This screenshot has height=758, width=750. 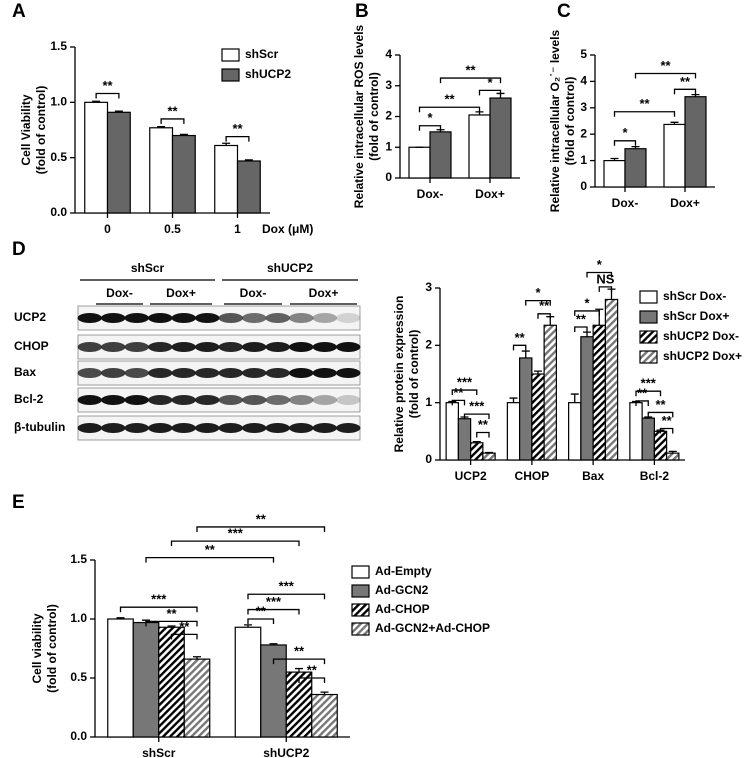 What do you see at coordinates (428, 402) in the screenshot?
I see `y-tick-label: 1` at bounding box center [428, 402].